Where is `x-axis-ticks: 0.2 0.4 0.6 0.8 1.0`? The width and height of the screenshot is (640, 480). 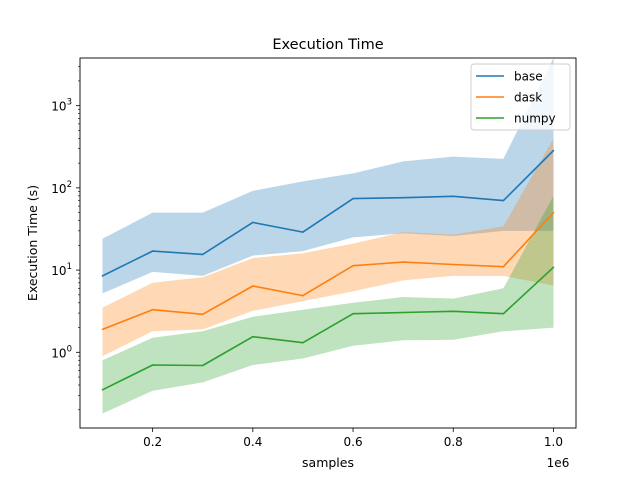 x-axis-ticks: 0.2 0.4 0.6 0.8 1.0 is located at coordinates (353, 438).